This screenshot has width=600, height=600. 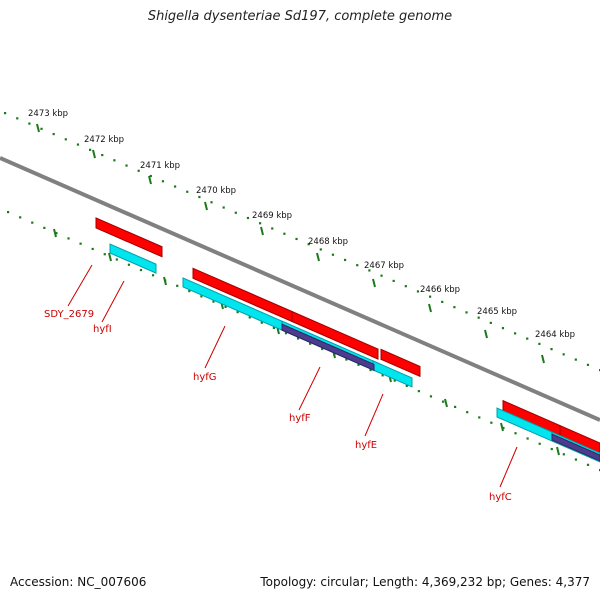 I want to click on ruler-tick-label: 2473 kbp, so click(x=48, y=114).